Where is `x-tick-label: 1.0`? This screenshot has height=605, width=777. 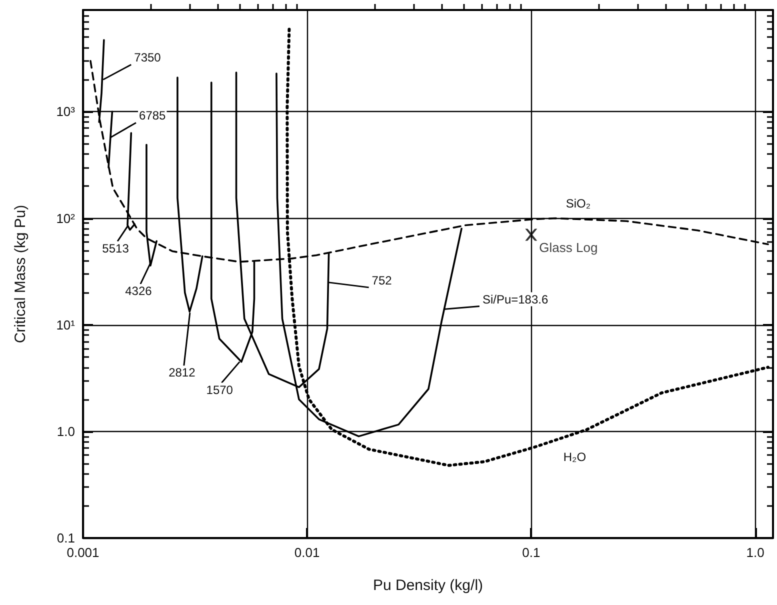 x-tick-label: 1.0 is located at coordinates (755, 552).